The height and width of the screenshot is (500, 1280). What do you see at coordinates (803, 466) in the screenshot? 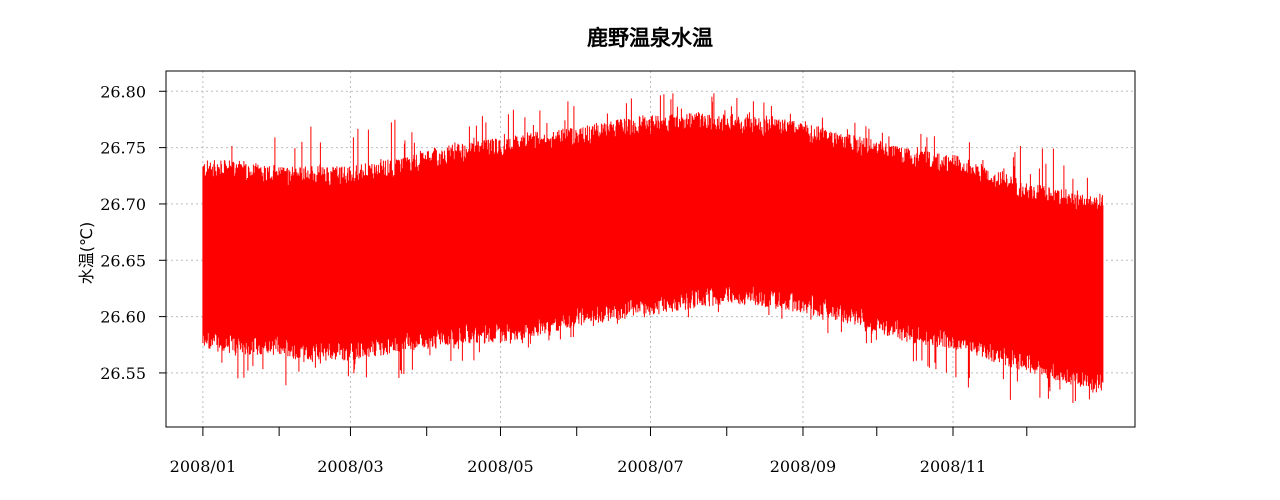
I see `x-tick-label: 2008/09` at bounding box center [803, 466].